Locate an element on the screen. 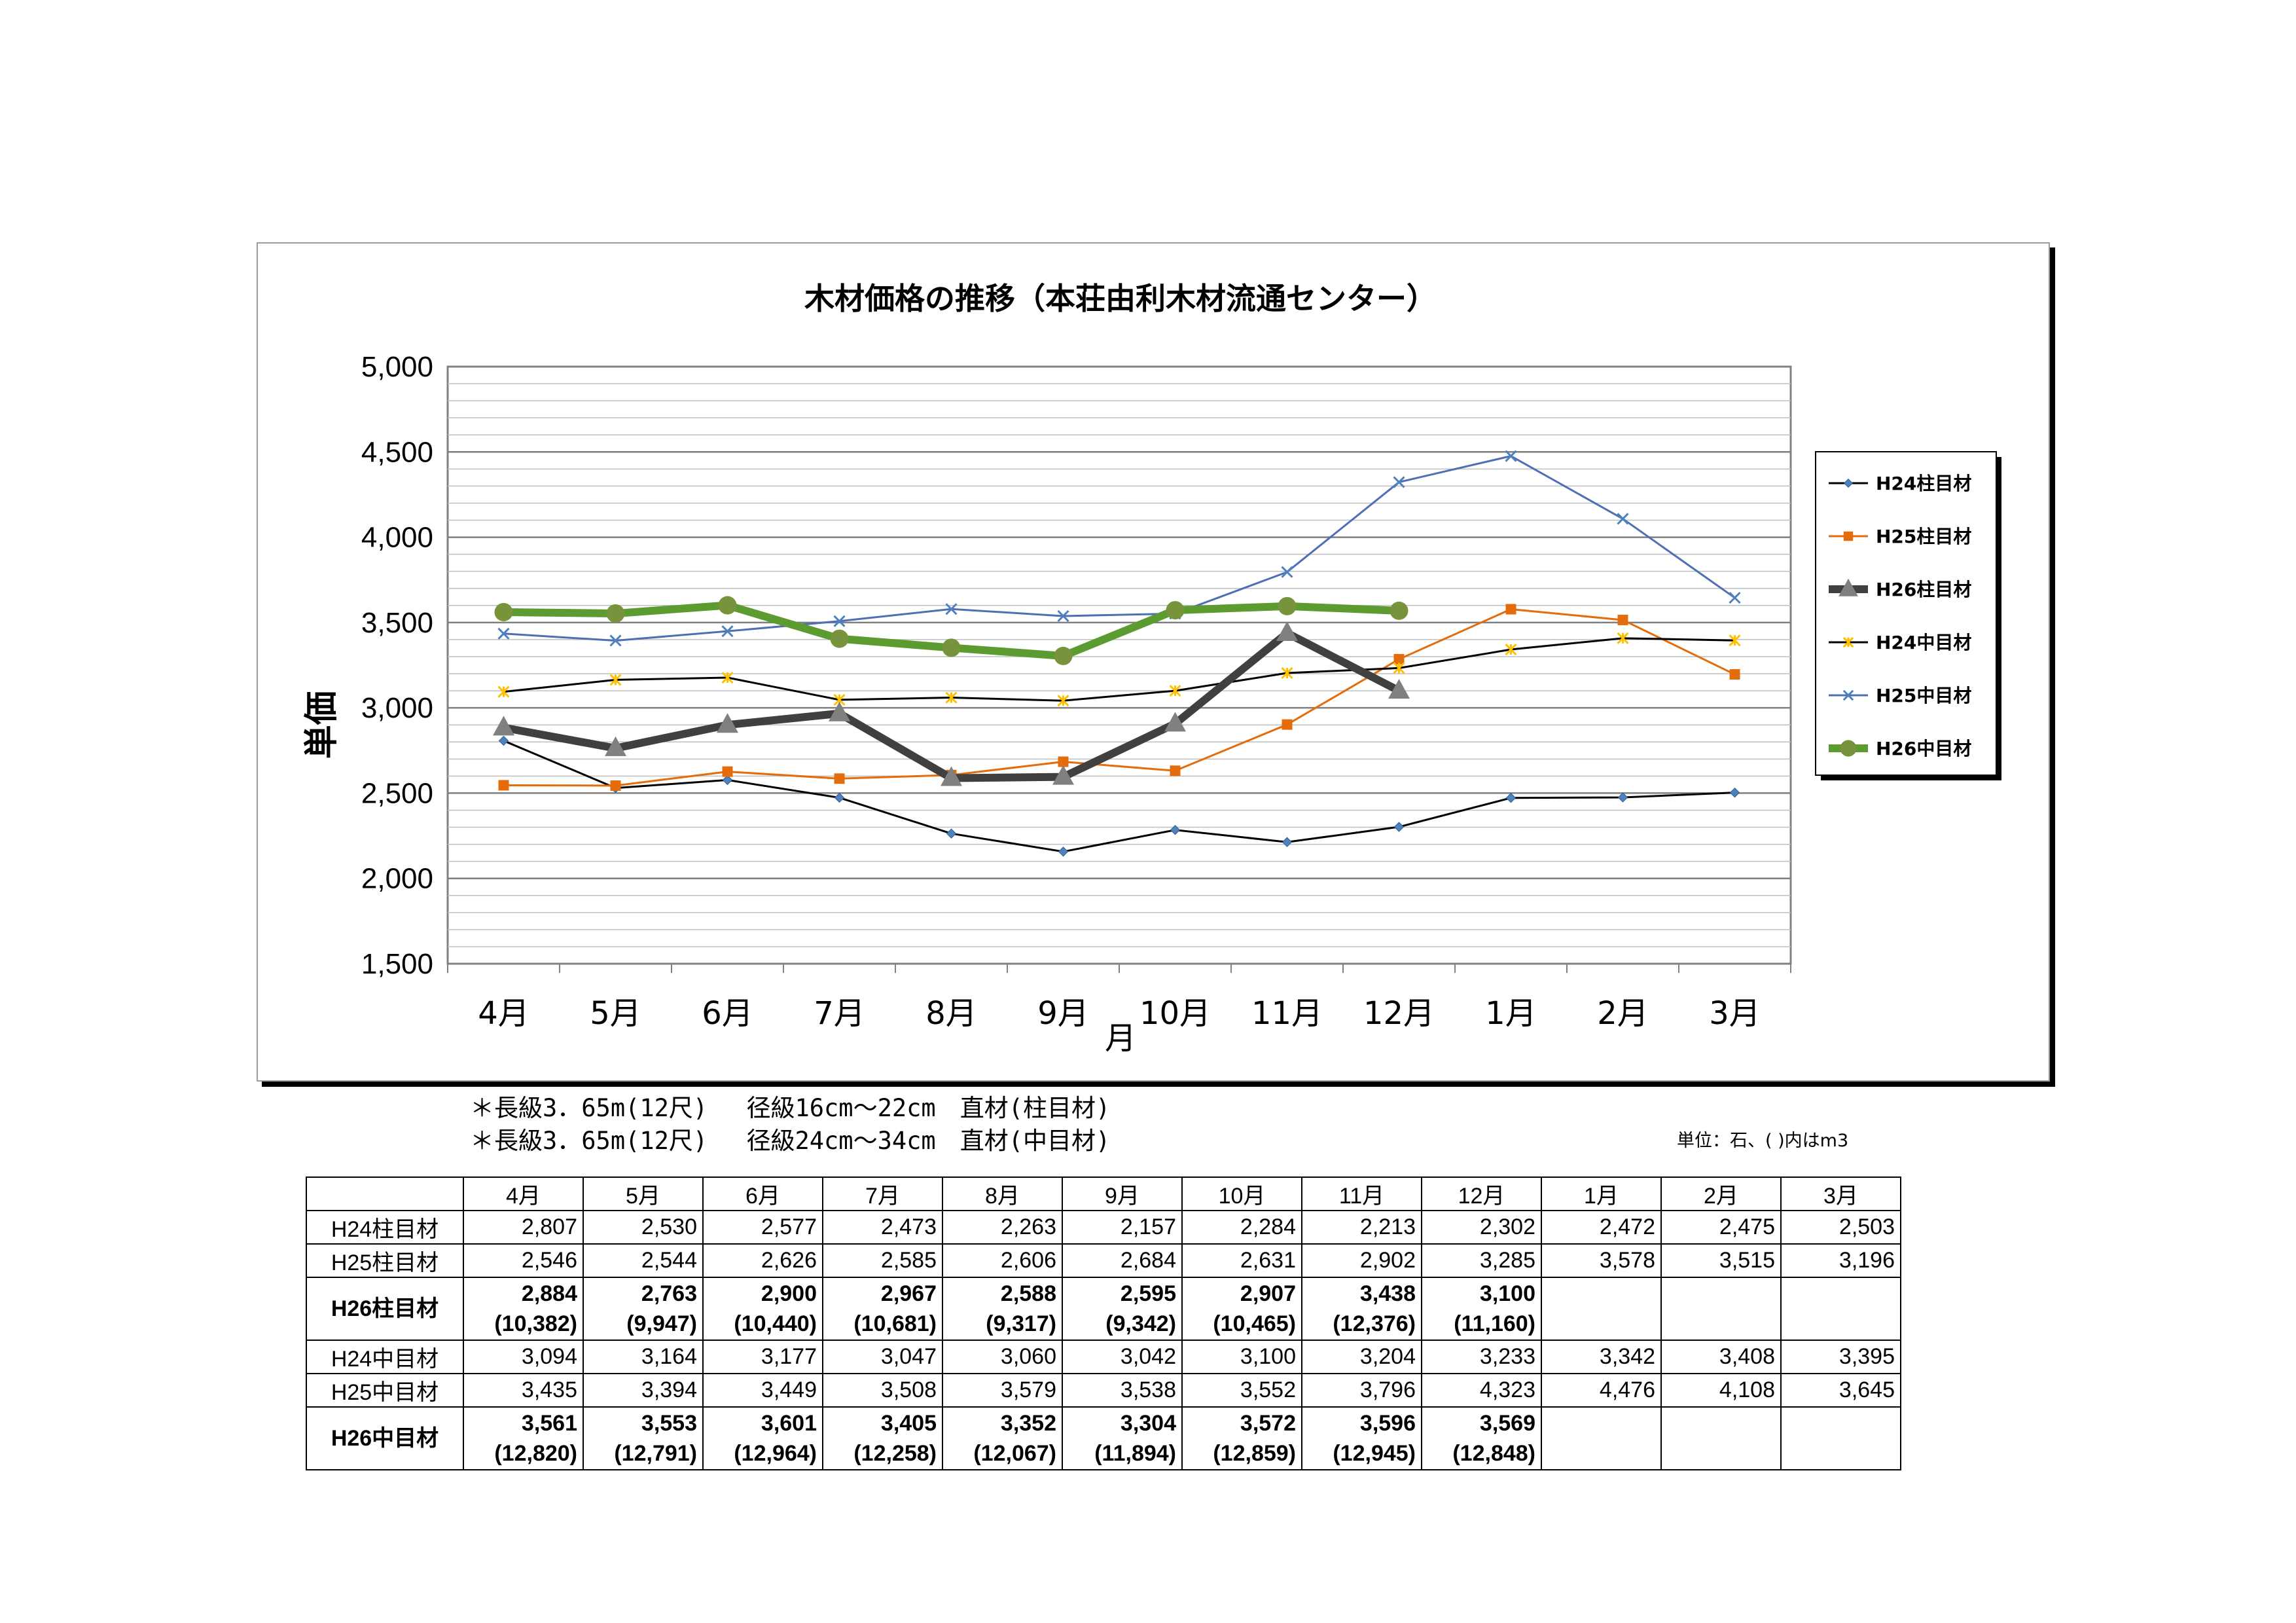  table-cell: 3,572 (12,859) is located at coordinates (1241, 1438).